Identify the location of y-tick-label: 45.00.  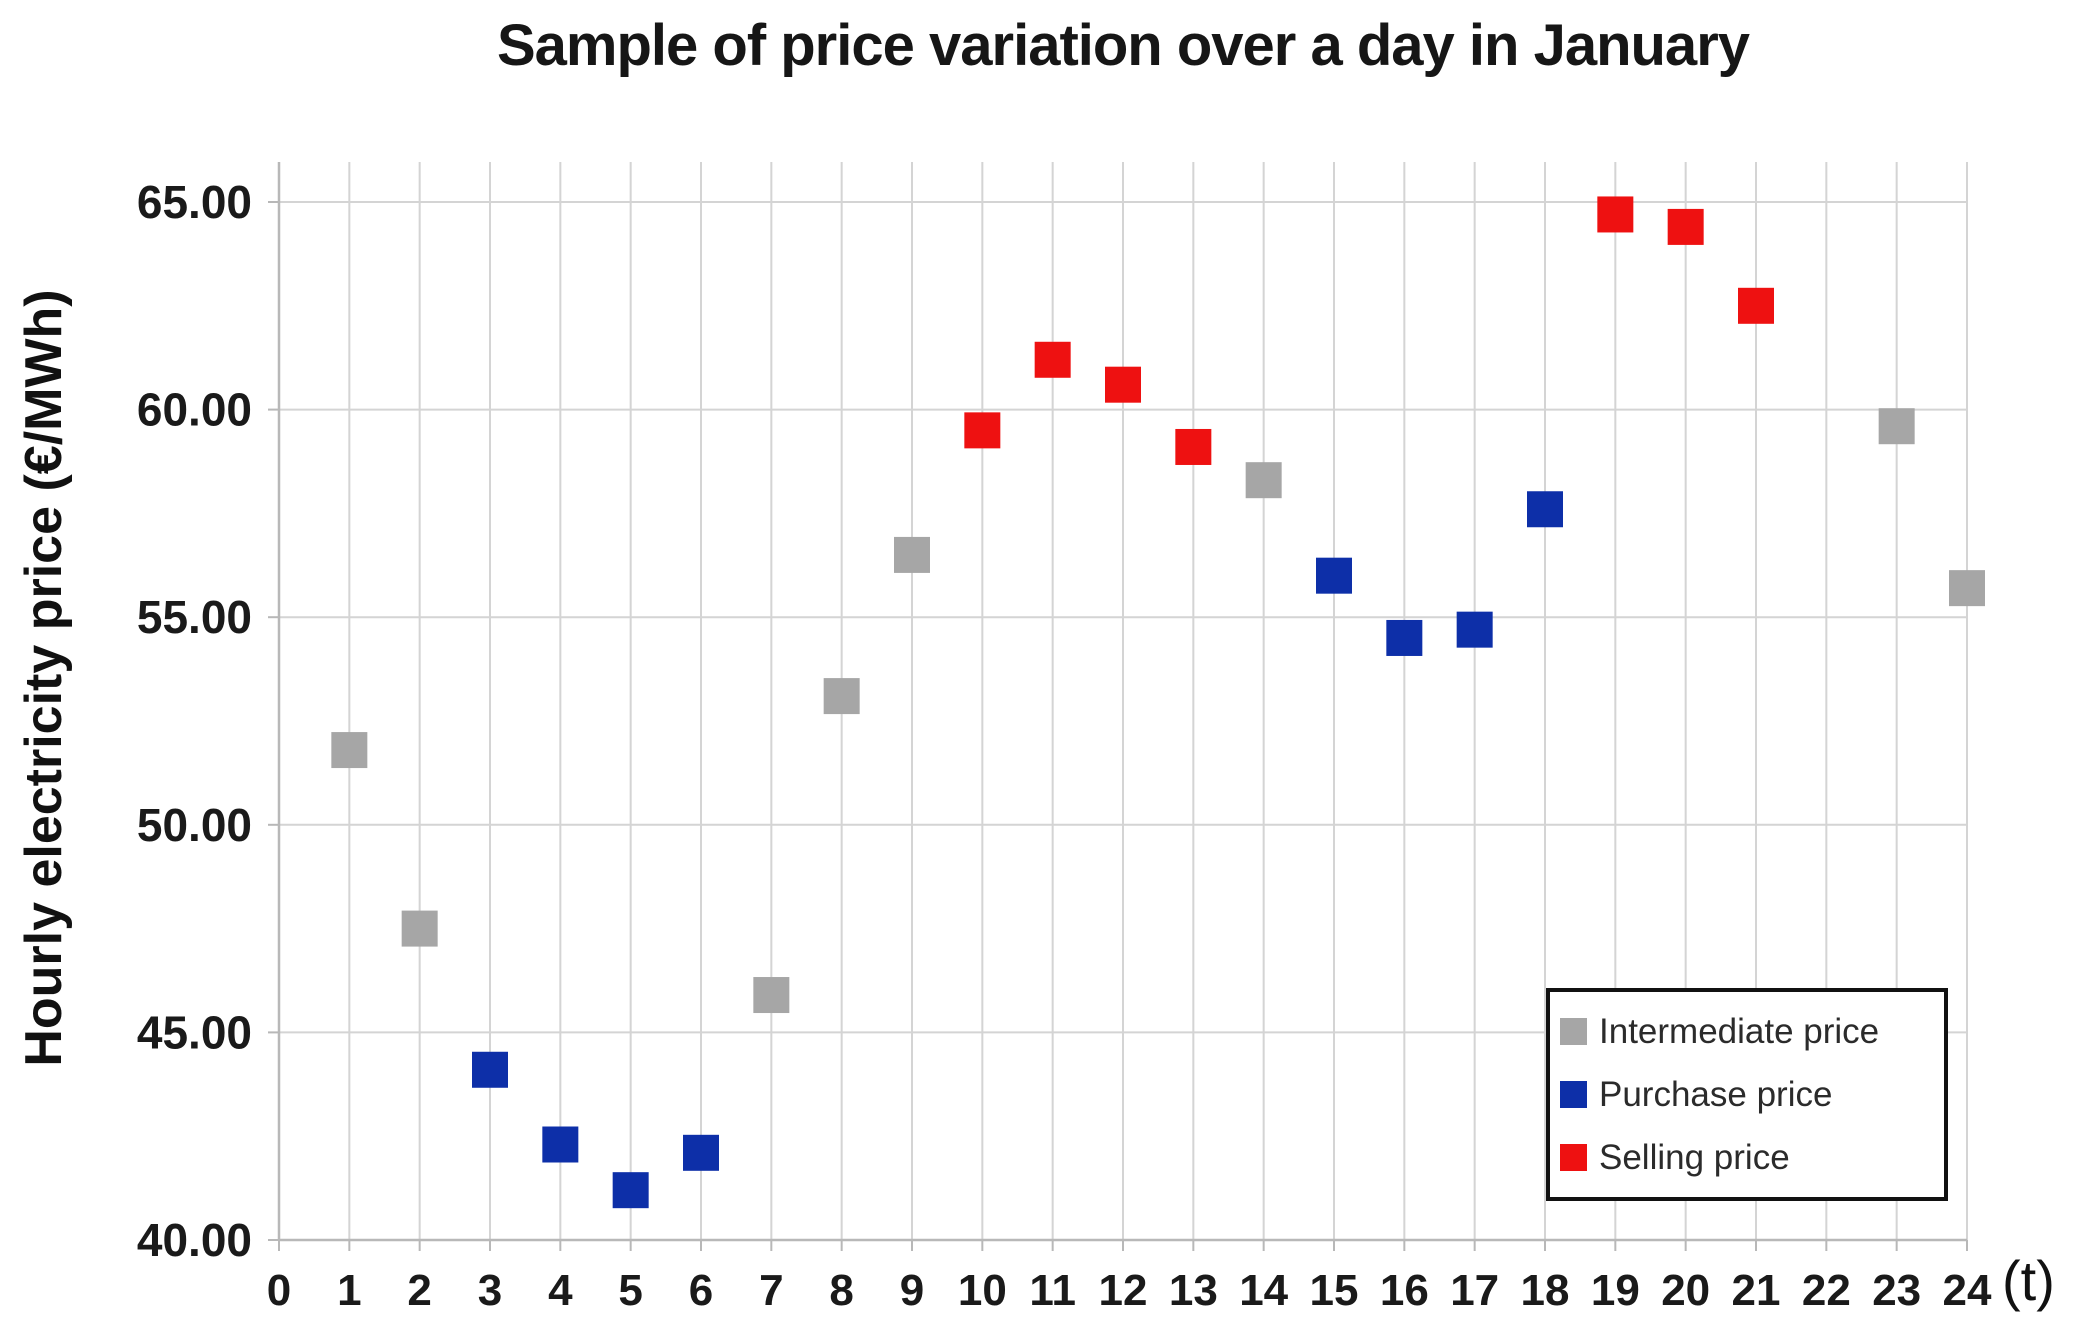
(194, 1032).